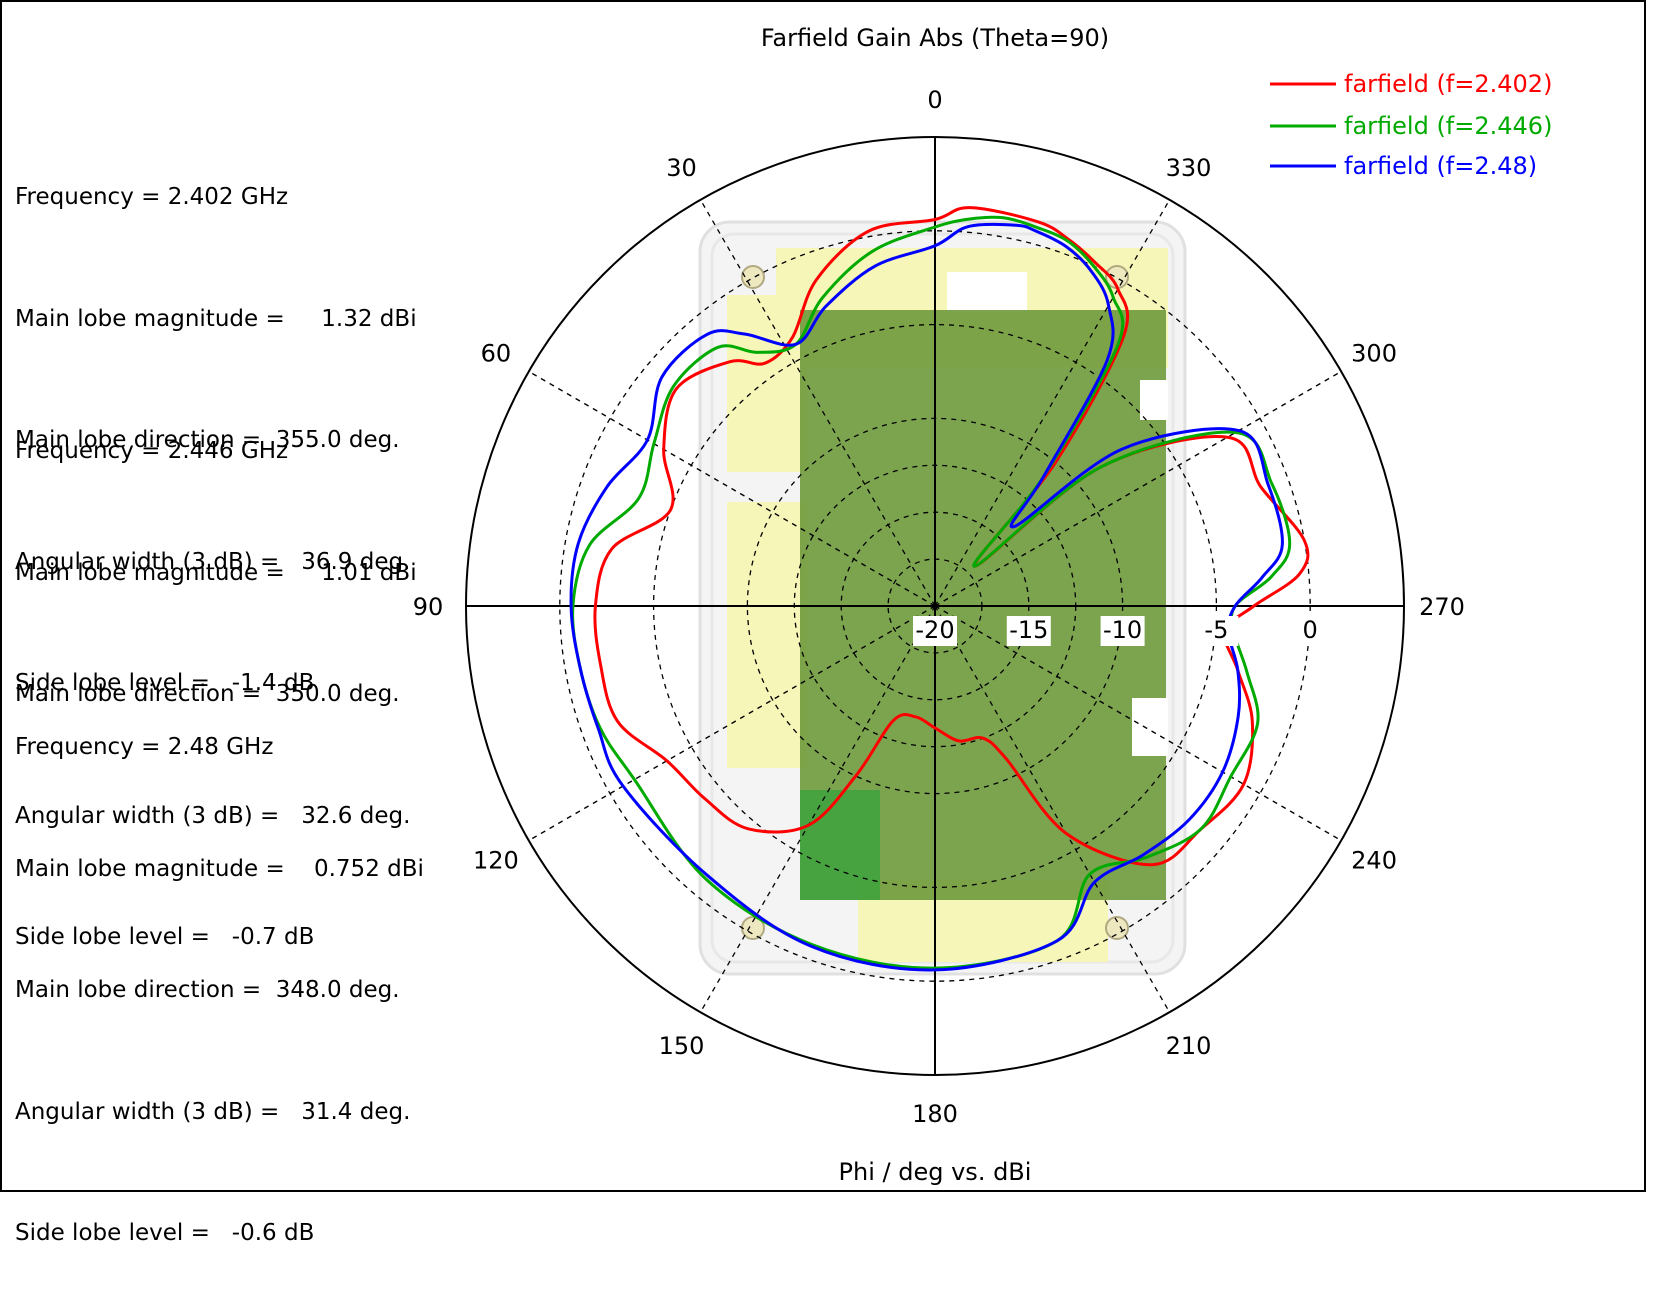  Describe the element at coordinates (1122, 630) in the screenshot. I see `radial-tick-label: -10` at that location.